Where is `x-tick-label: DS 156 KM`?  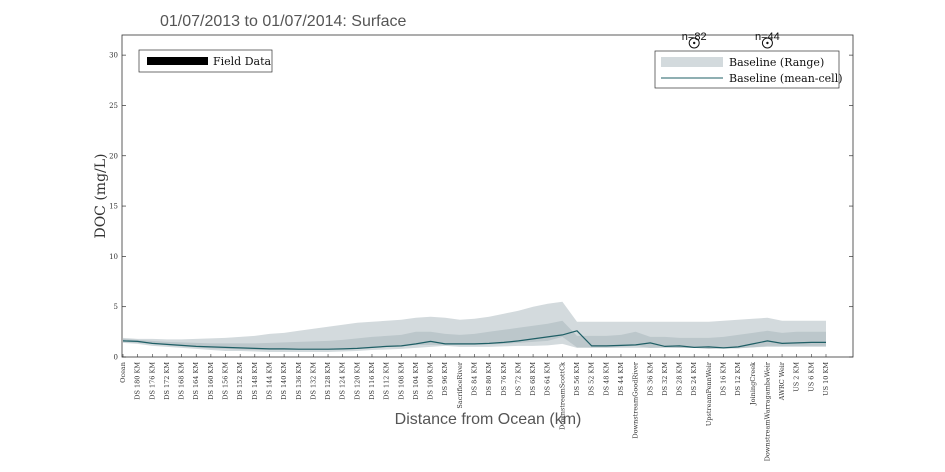 x-tick-label: DS 156 KM is located at coordinates (226, 381).